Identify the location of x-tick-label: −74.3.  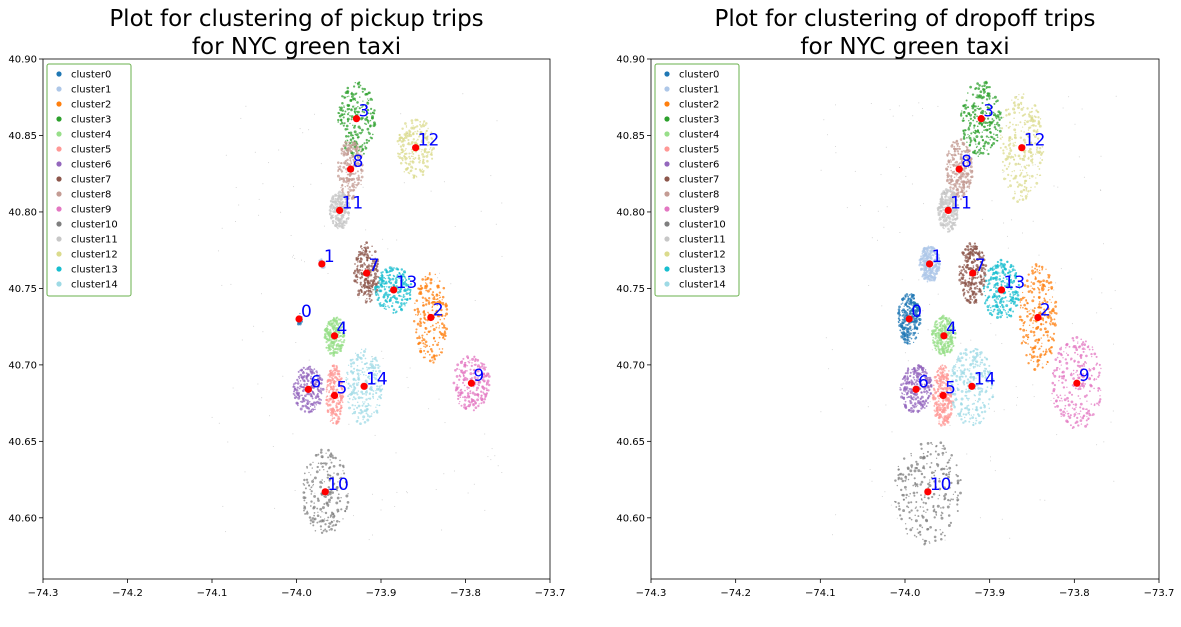
(43, 593).